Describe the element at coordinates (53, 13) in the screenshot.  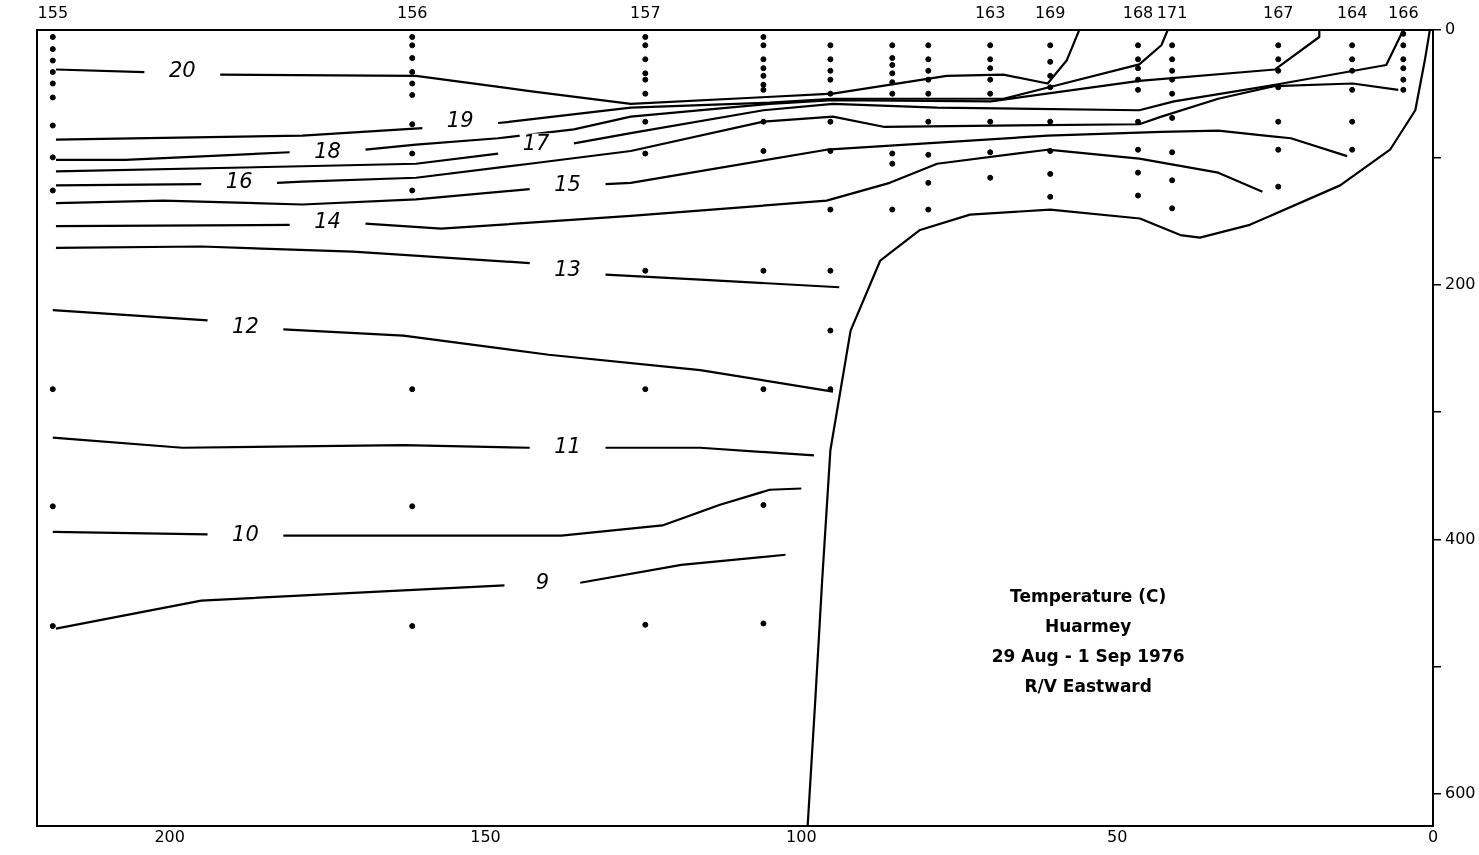
I see `annotation: 155` at that location.